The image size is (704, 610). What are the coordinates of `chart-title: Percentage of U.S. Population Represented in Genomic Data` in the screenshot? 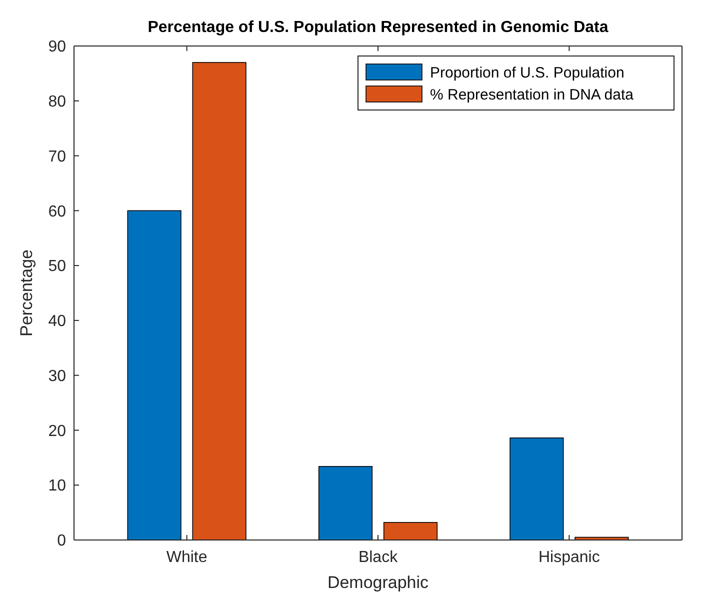 It's located at (378, 27).